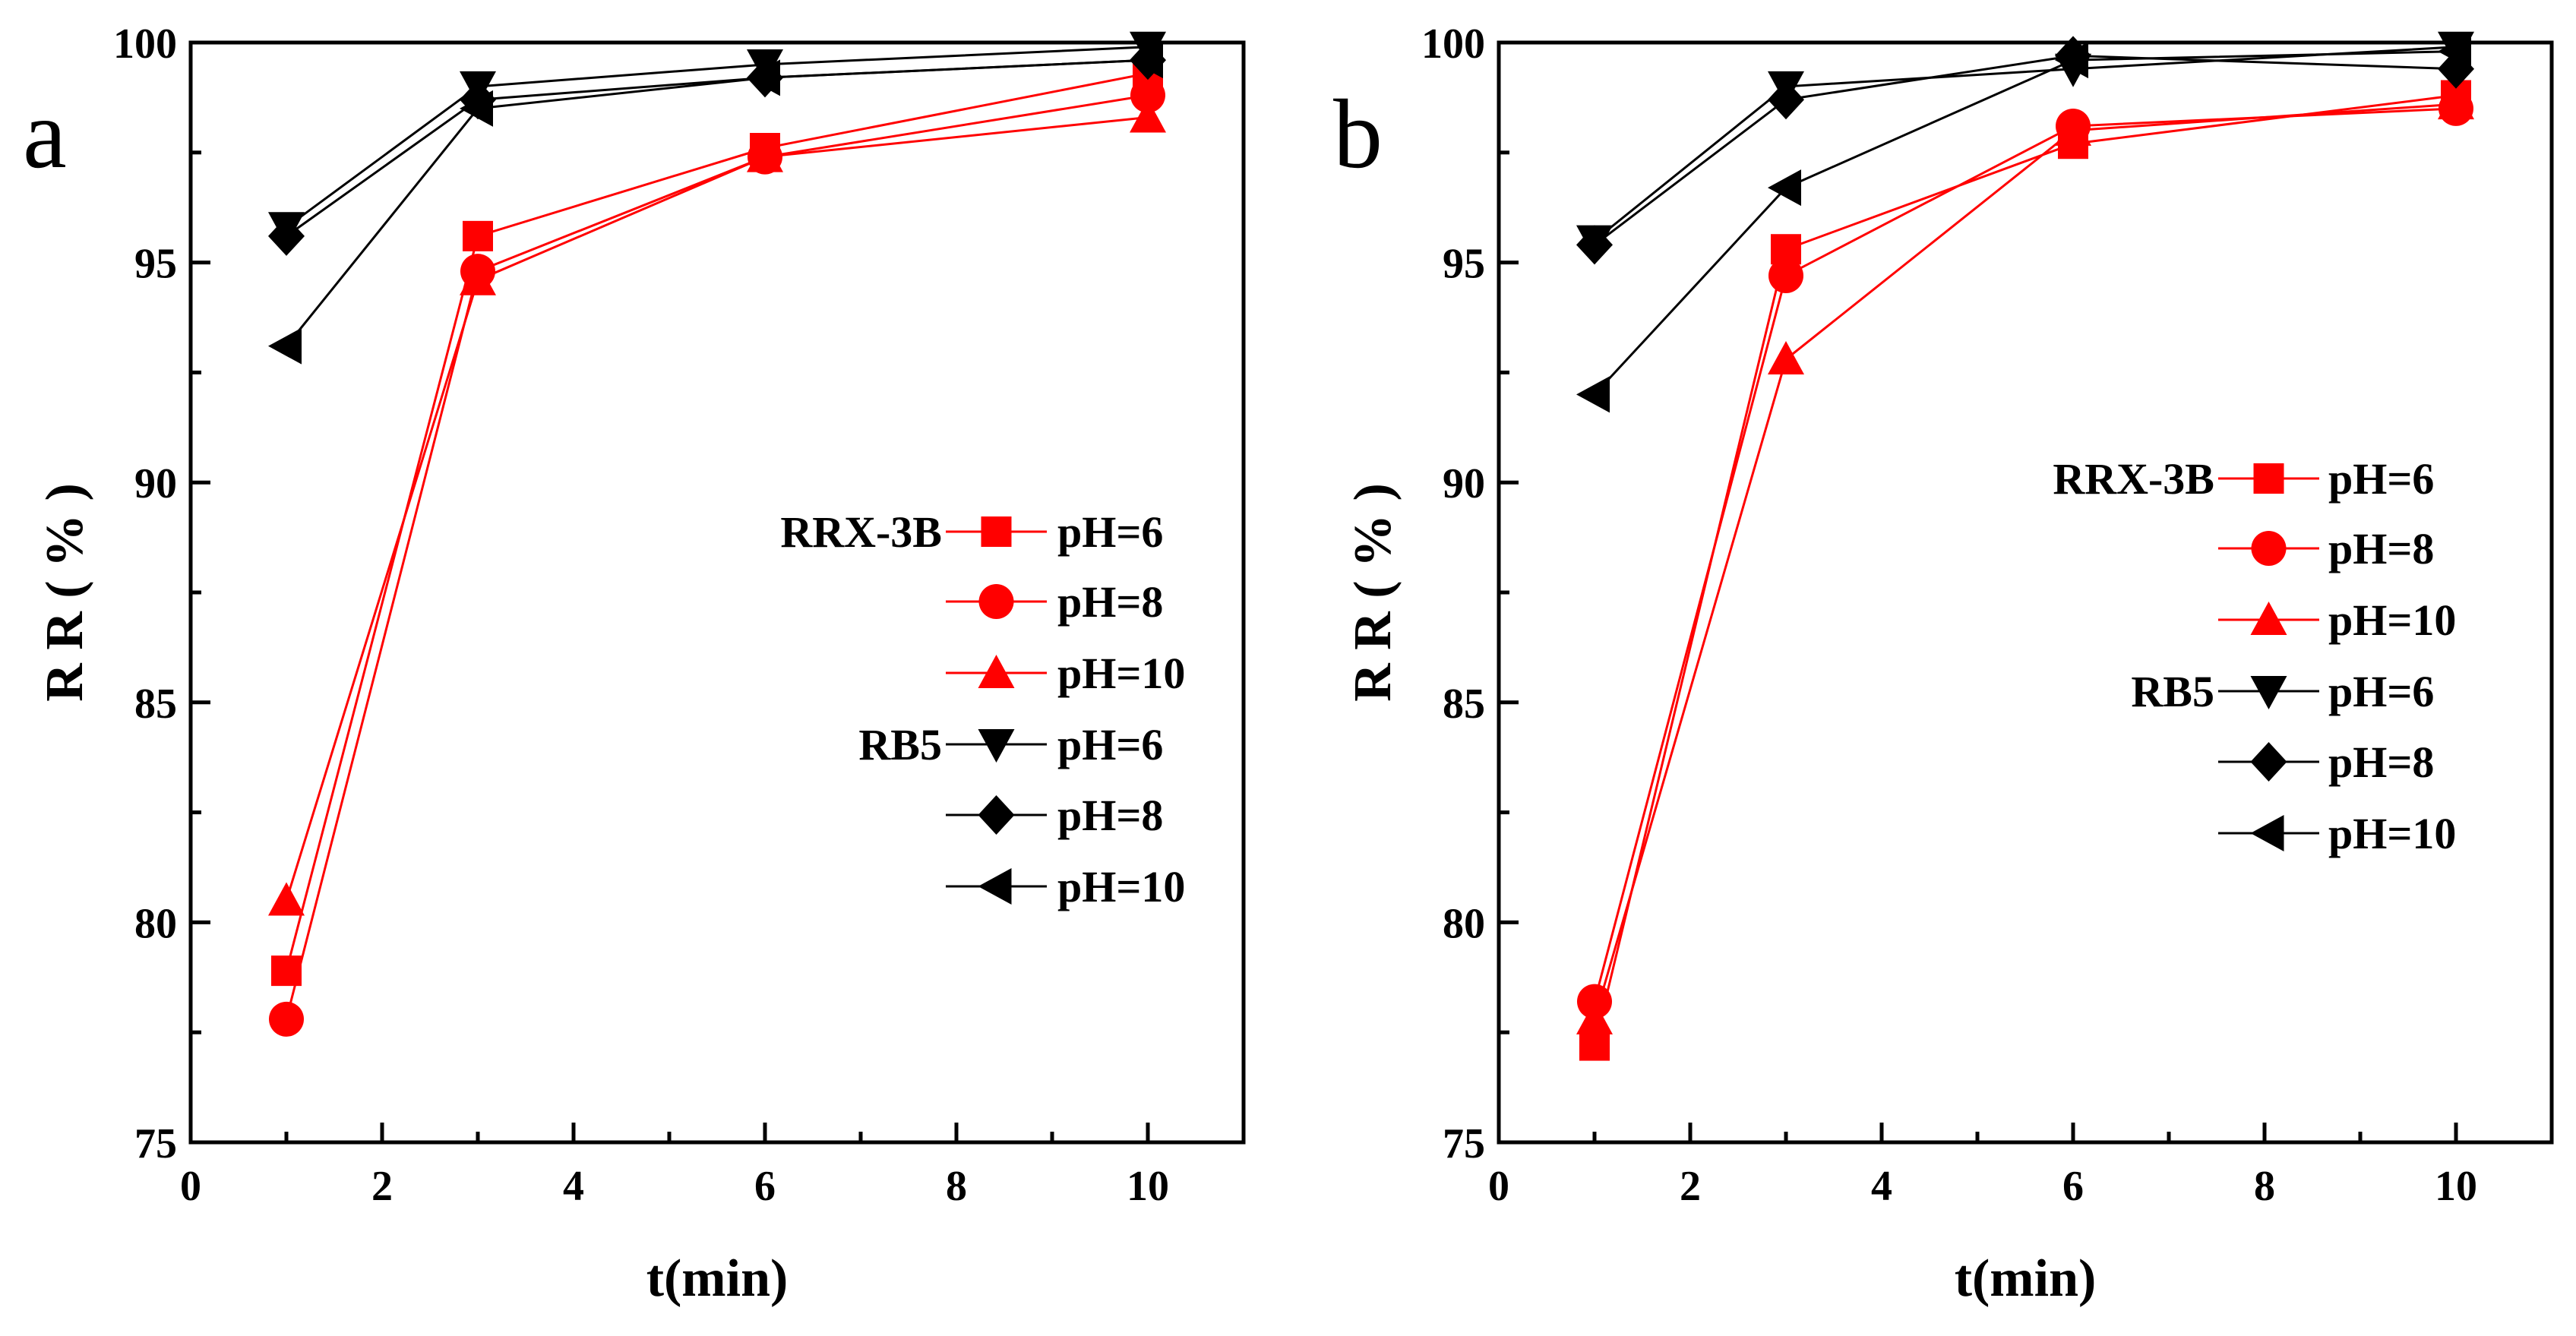 The height and width of the screenshot is (1336, 2576). What do you see at coordinates (1358, 134) in the screenshot?
I see `panel-letter: b` at bounding box center [1358, 134].